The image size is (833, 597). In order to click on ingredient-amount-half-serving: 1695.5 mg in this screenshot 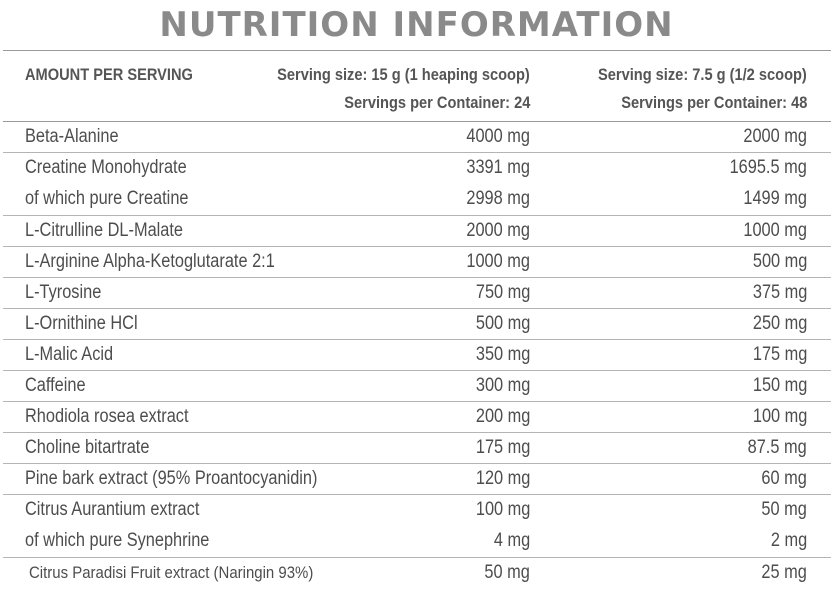, I will do `click(768, 167)`.